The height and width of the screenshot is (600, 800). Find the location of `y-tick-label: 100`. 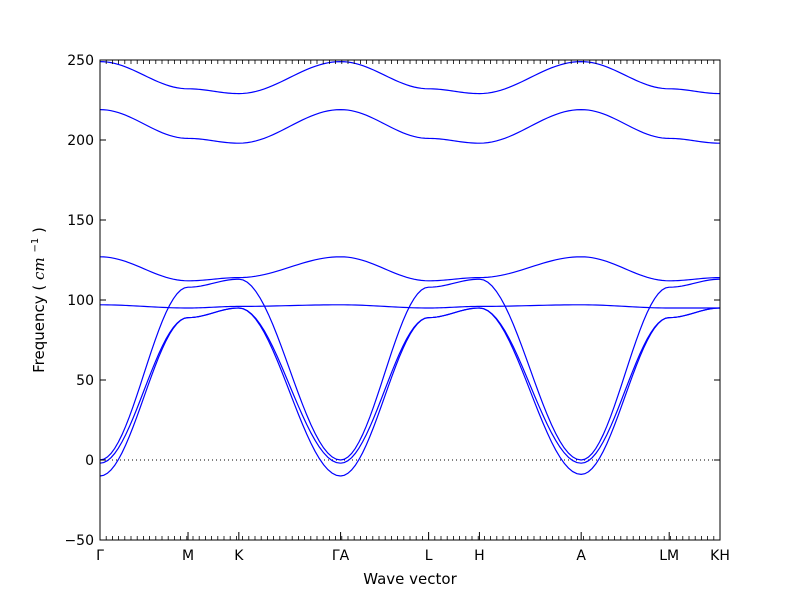

y-tick-label: 100 is located at coordinates (80, 301).